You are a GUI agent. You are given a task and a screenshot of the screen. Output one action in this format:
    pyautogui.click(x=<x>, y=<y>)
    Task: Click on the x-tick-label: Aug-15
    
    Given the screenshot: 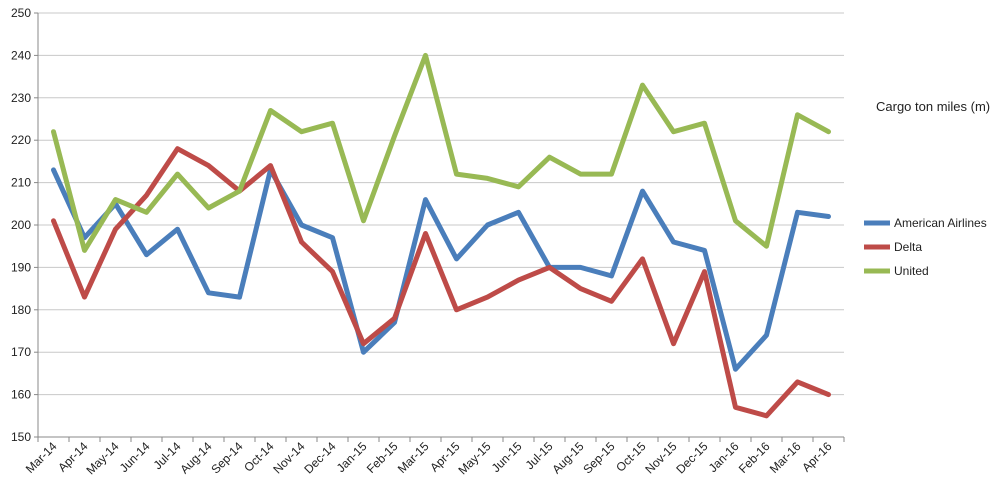 What is the action you would take?
    pyautogui.click(x=567, y=457)
    